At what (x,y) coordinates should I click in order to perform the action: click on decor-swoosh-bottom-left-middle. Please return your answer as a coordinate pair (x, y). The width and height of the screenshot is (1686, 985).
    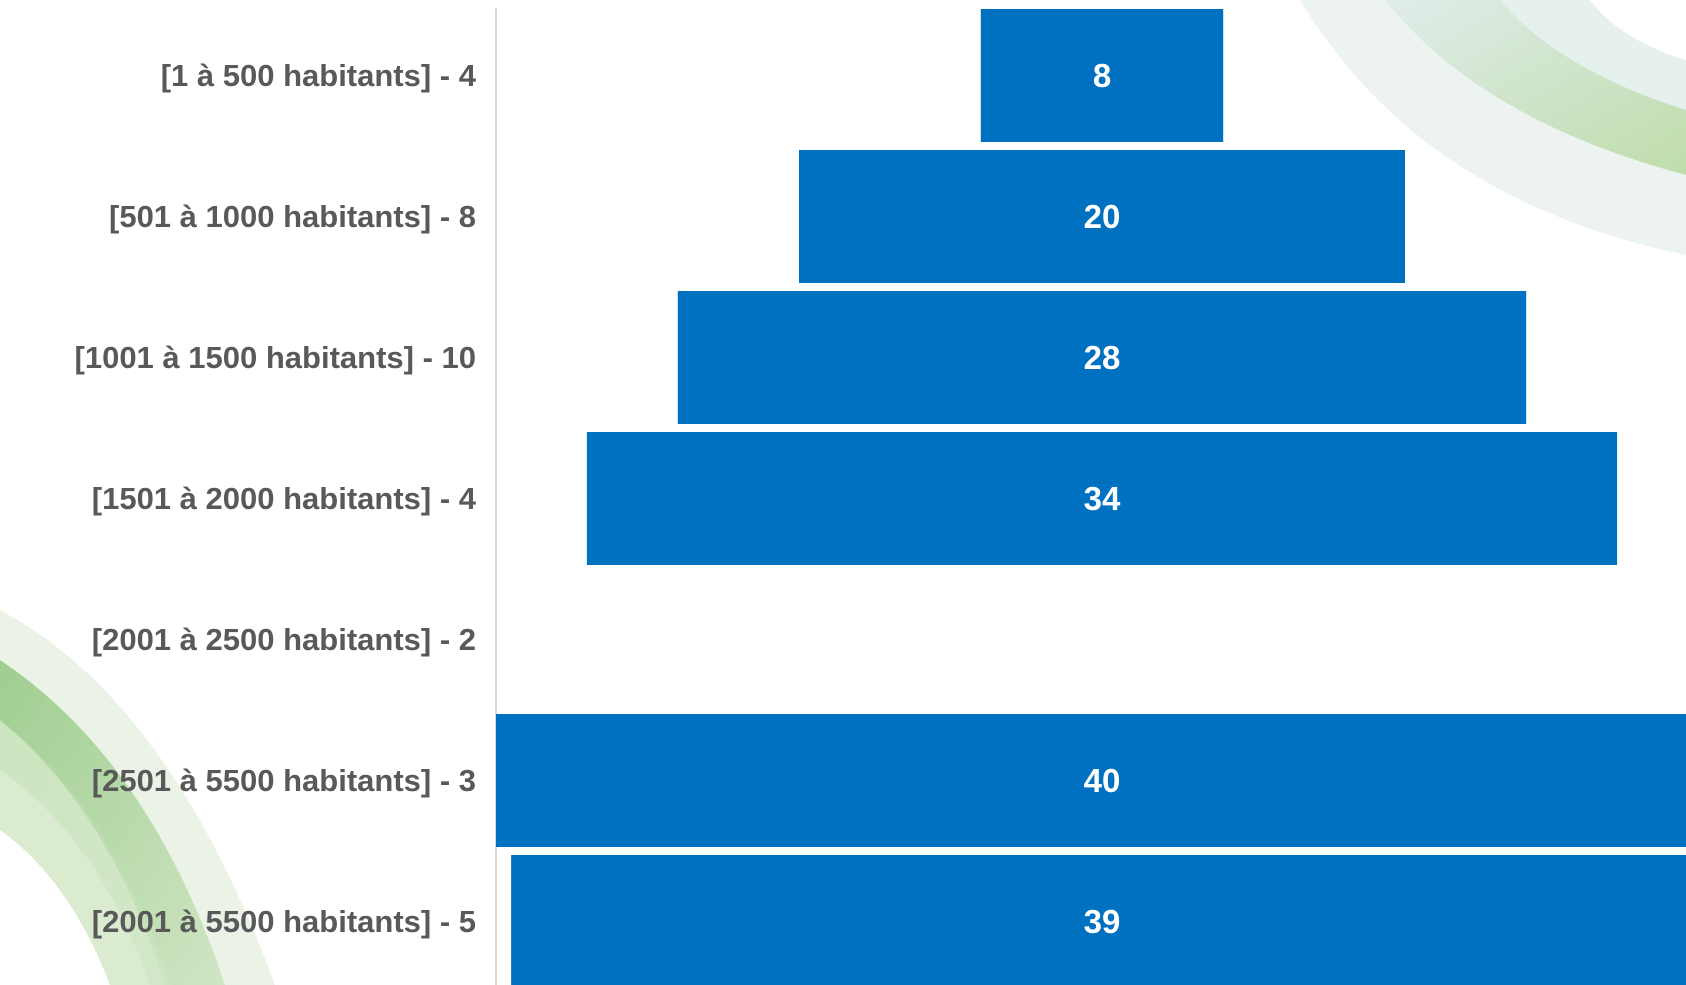
    Looking at the image, I should click on (112, 822).